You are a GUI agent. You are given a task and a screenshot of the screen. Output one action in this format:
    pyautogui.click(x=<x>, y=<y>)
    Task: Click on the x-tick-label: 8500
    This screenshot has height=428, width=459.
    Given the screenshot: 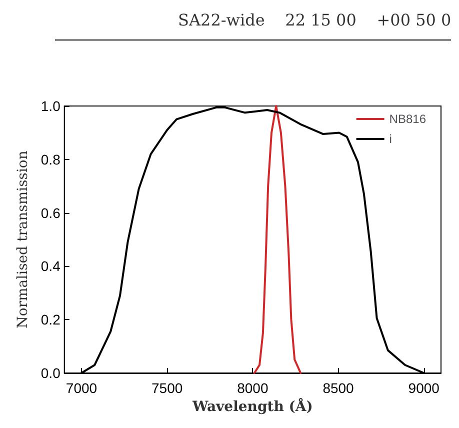 What is the action you would take?
    pyautogui.click(x=338, y=388)
    